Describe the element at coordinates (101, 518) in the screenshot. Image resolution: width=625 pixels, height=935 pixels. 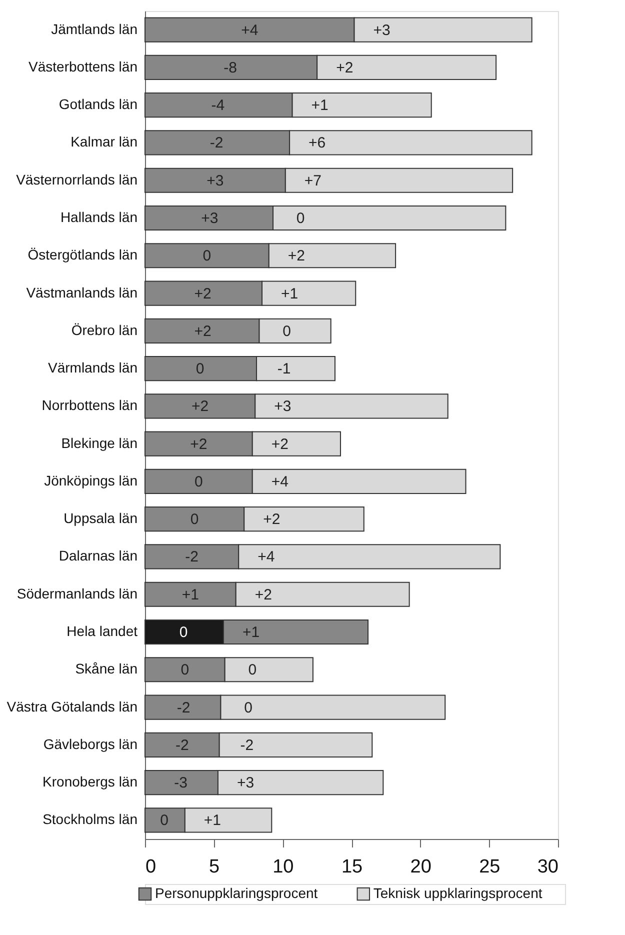
I see `y-tick-label: Uppsala län` at that location.